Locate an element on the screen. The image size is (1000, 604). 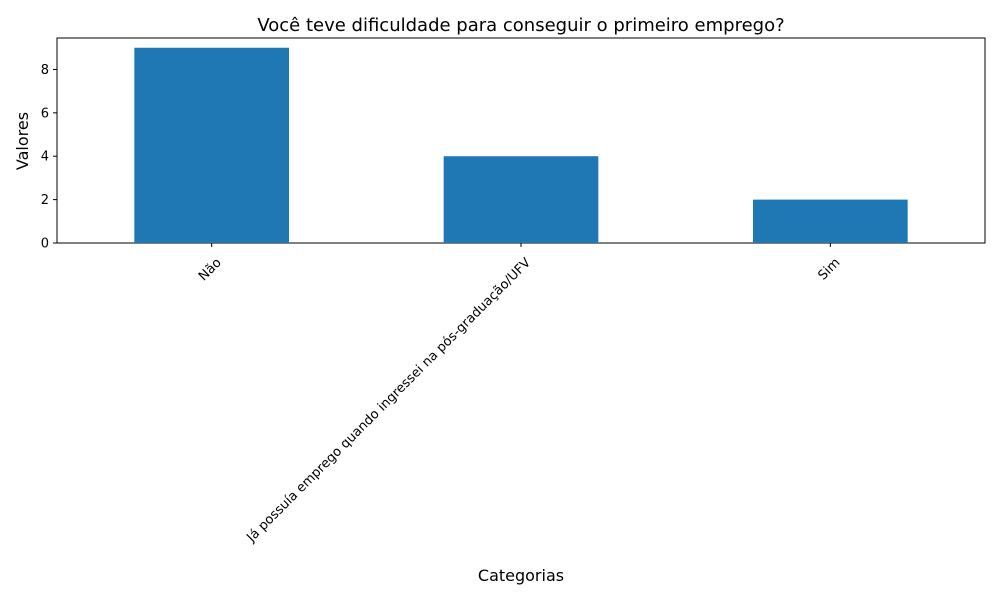
y-tick-label-3: 6 is located at coordinates (45, 113).